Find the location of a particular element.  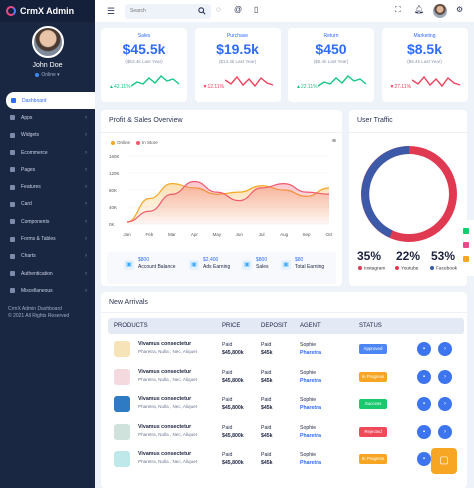

sidebar-item-widgets: Widgets › is located at coordinates (47, 135).